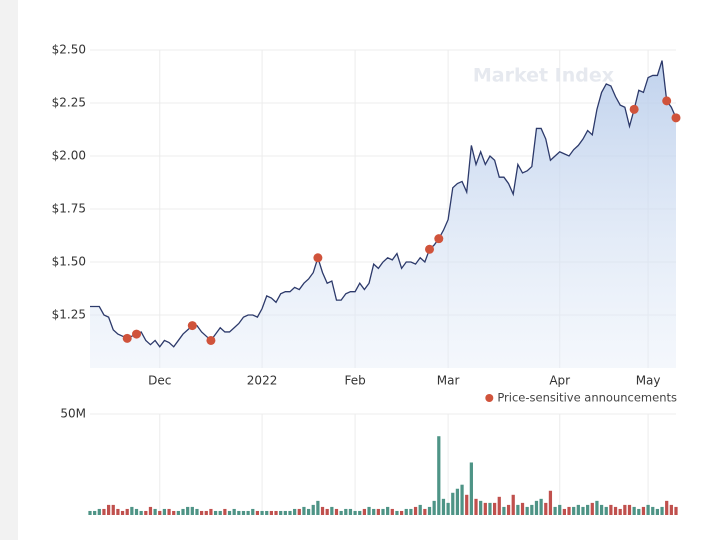 This screenshot has height=540, width=718. I want to click on y-tick-label: $2.00, so click(69, 156).